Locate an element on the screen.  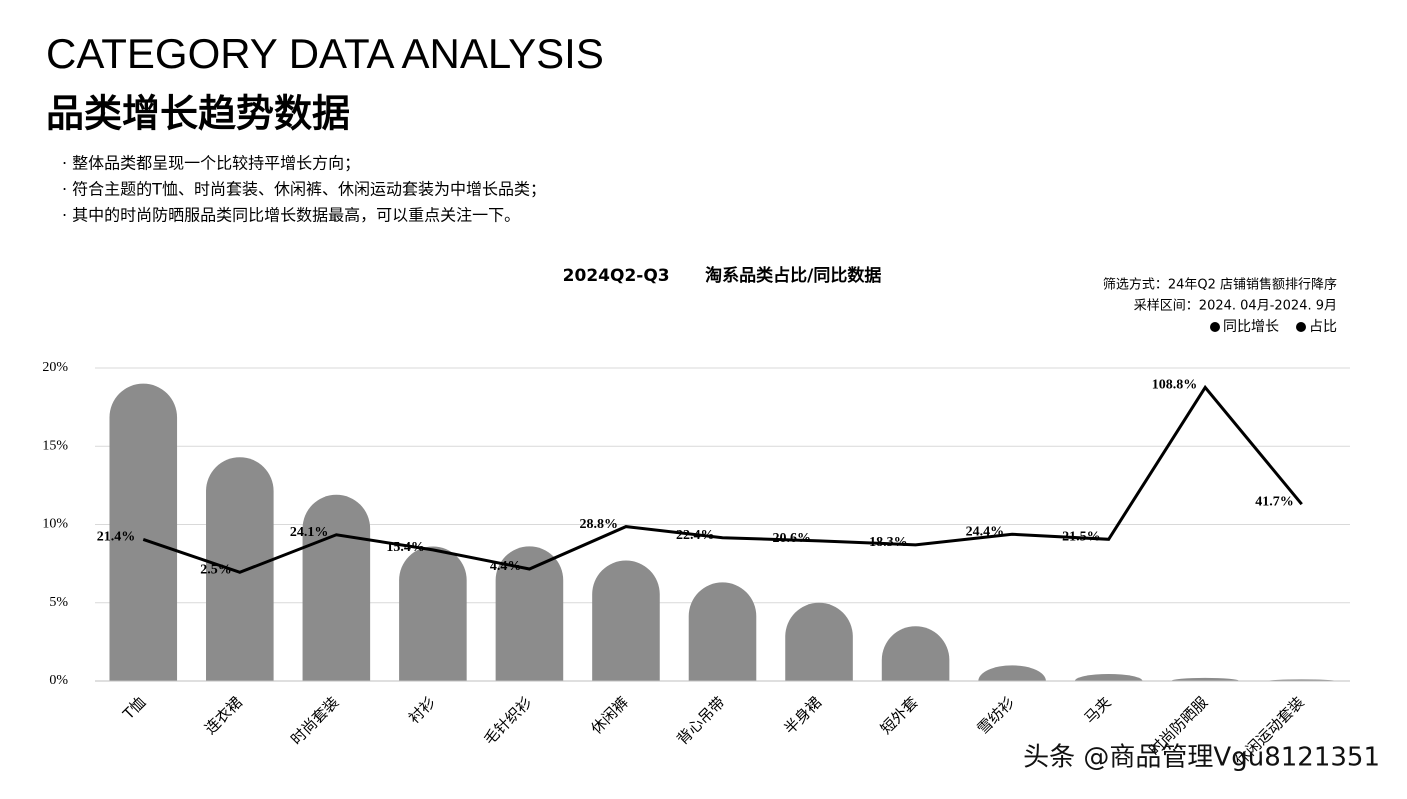
y-tick-label: 15% is located at coordinates (55, 445).